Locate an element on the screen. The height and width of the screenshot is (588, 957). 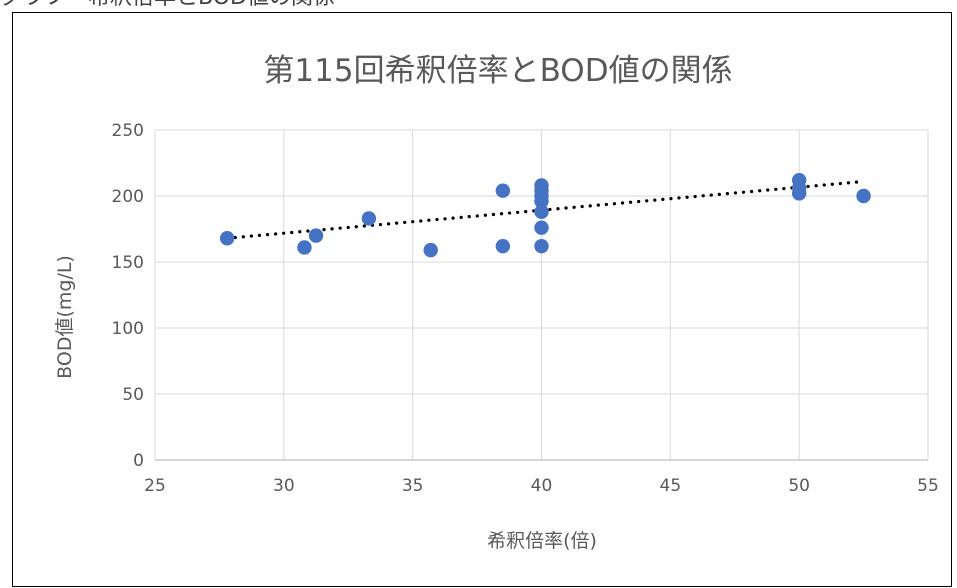
y-tick-label: 0 is located at coordinates (138, 461).